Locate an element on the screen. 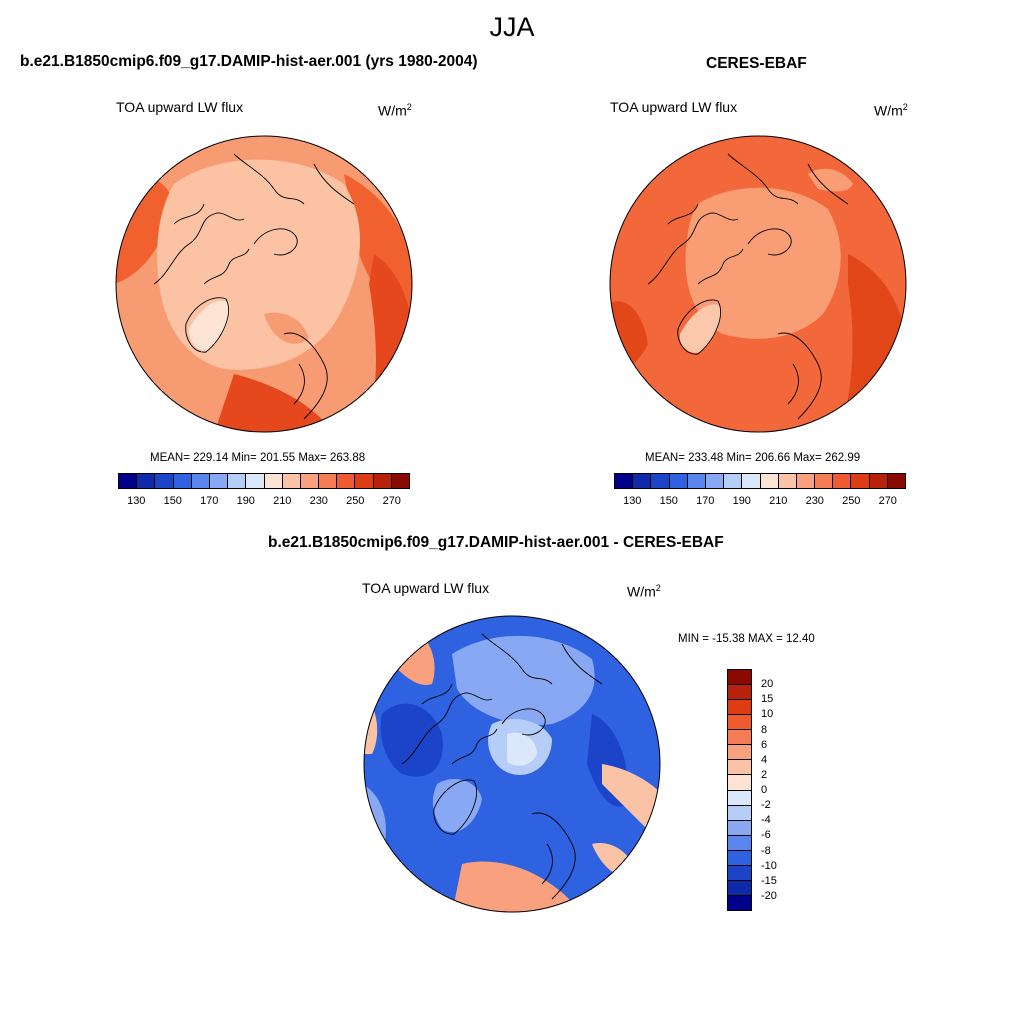 This screenshot has width=1024, height=1024. colorbar-tick-label: -2 is located at coordinates (766, 805).